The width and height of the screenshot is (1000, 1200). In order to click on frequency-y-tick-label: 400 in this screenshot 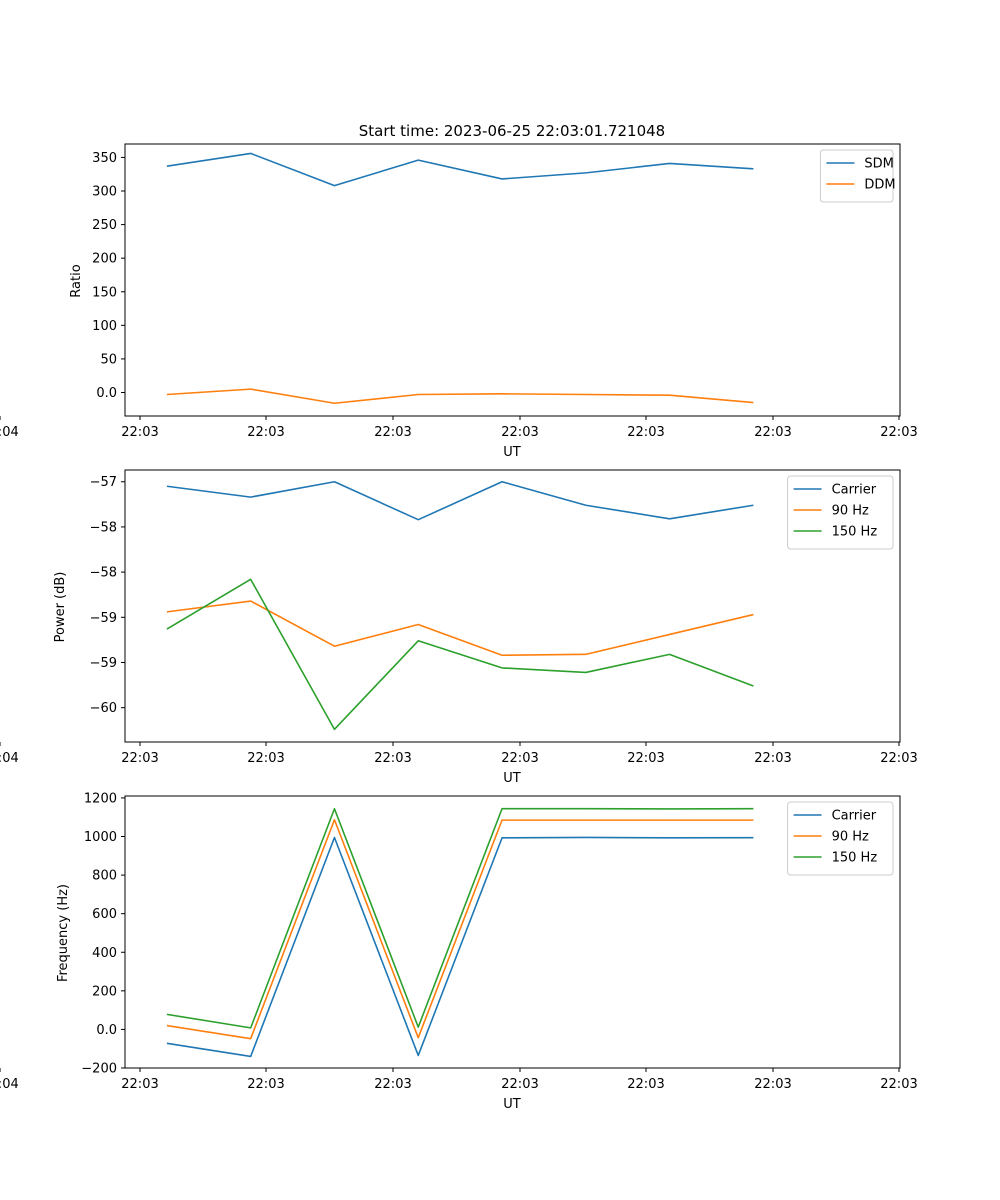, I will do `click(104, 953)`.